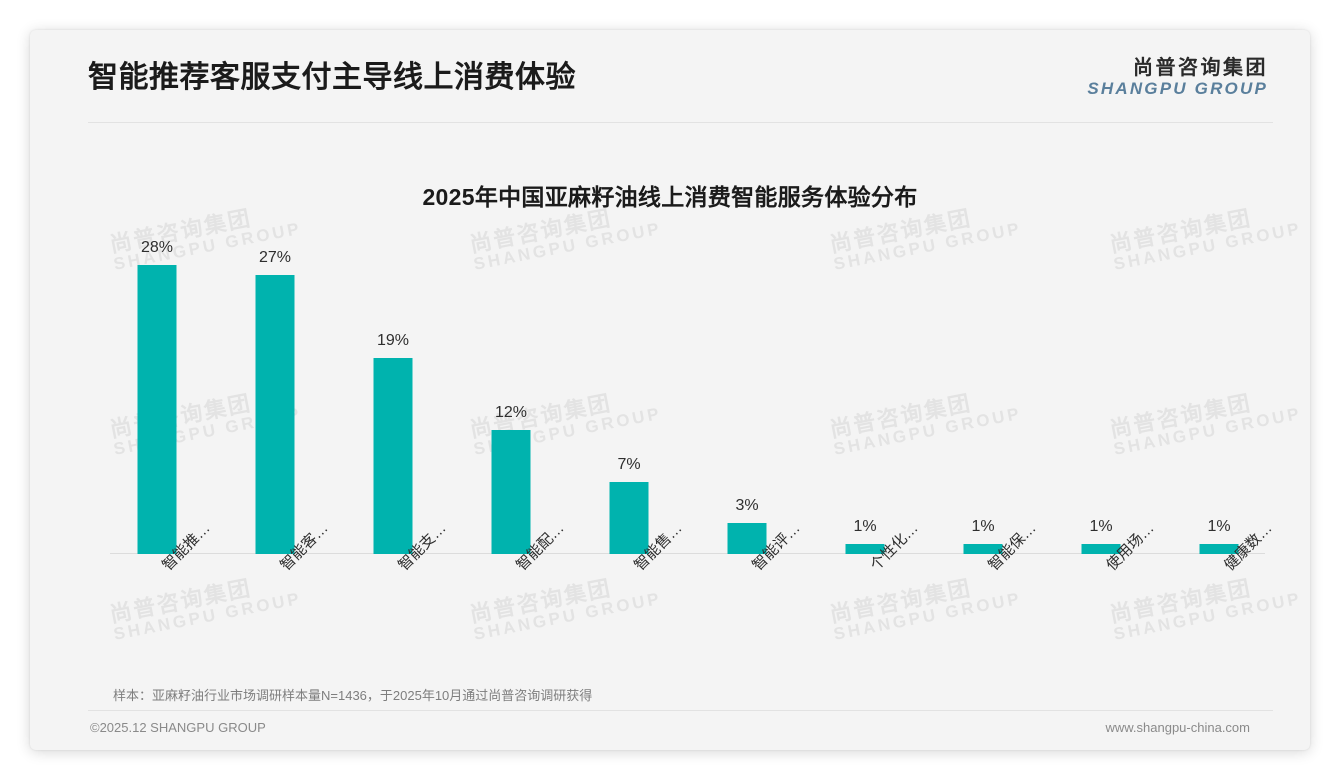 Image resolution: width=1340 pixels, height=780 pixels. What do you see at coordinates (747, 505) in the screenshot?
I see `bar-value-label: 3%` at bounding box center [747, 505].